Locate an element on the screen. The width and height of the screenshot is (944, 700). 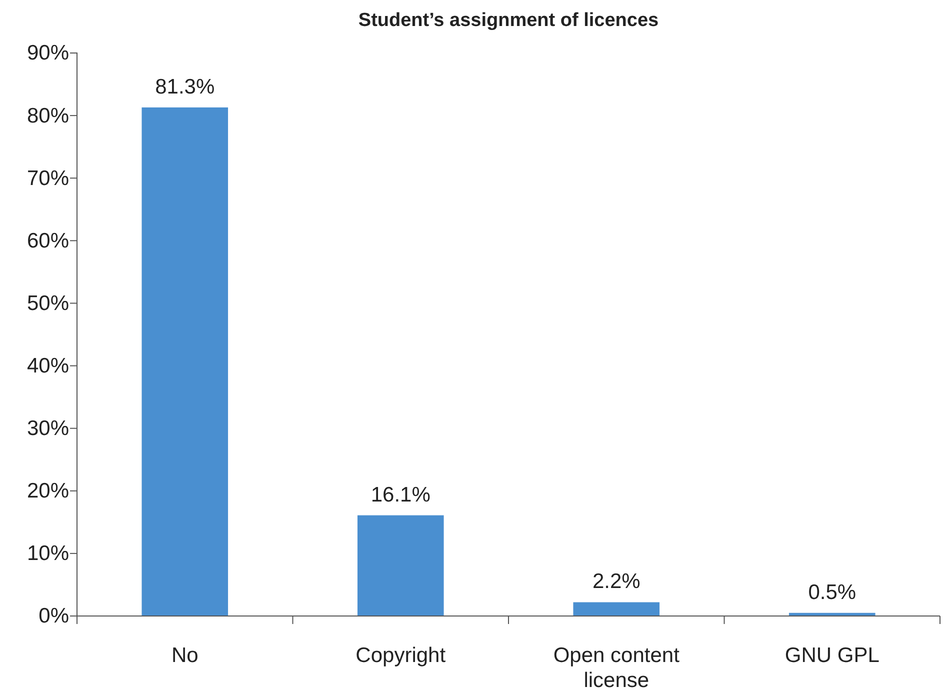
y-tick-label: 60% is located at coordinates (47, 240).